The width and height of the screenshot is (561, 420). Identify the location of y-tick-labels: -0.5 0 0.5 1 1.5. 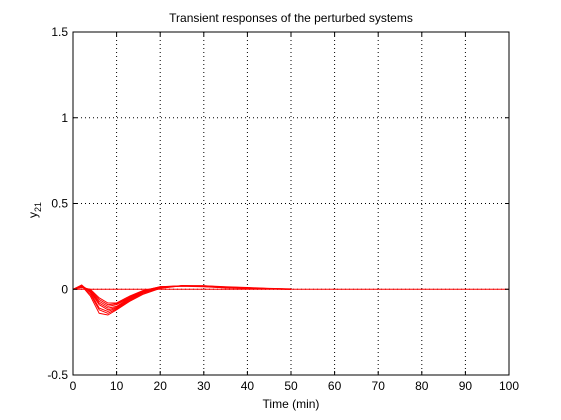
(57, 203).